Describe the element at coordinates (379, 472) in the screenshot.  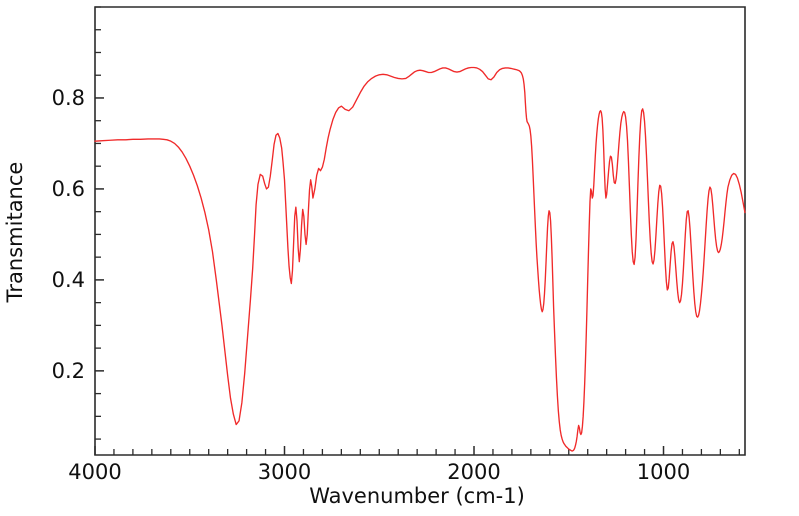
I see `x-axis-tick-labels: 4000 3000 2000 1000` at that location.